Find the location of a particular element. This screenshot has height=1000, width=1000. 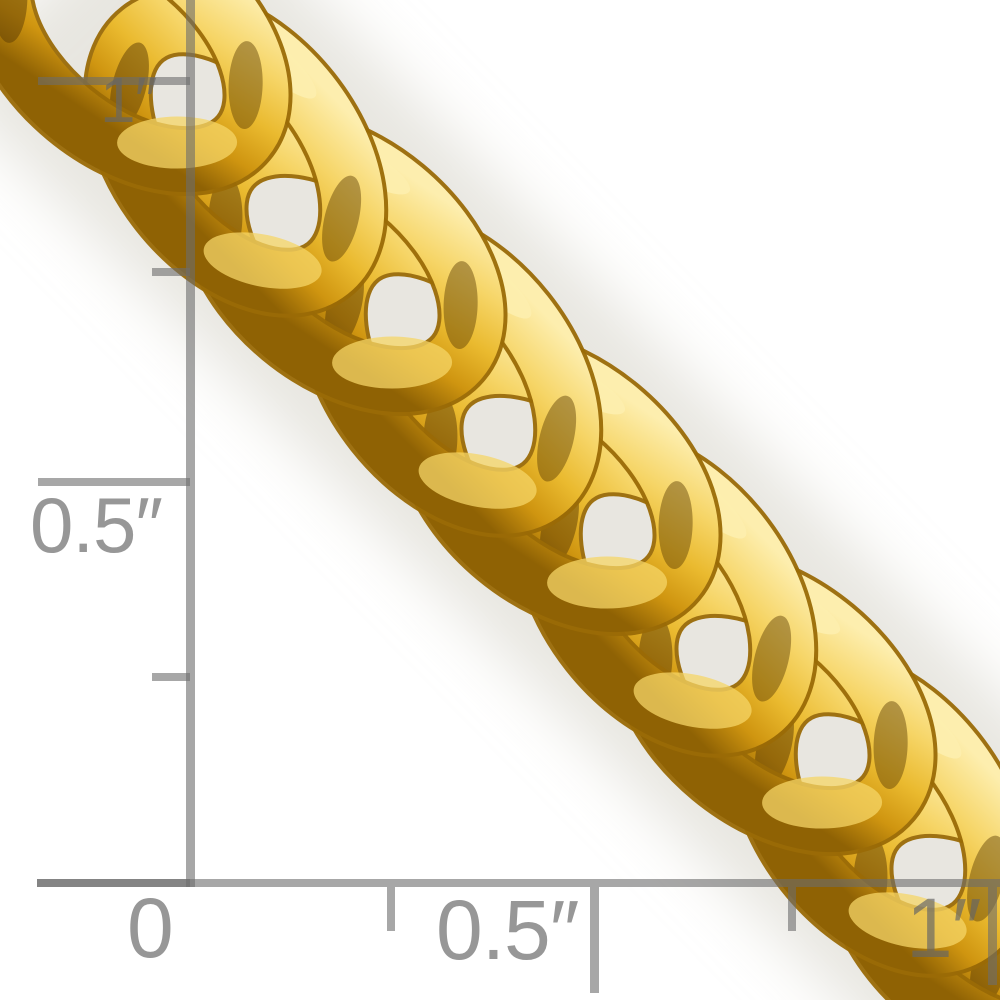

ruler-horizontal-line is located at coordinates (518, 883).